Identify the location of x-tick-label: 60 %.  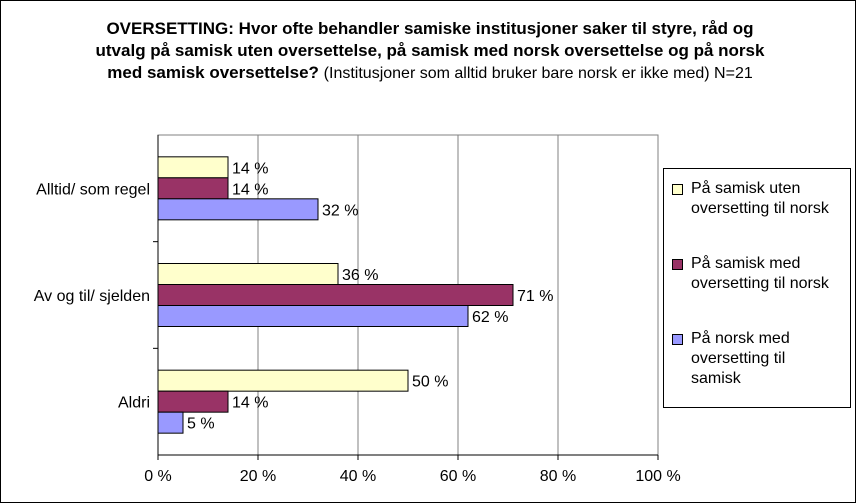
(458, 476).